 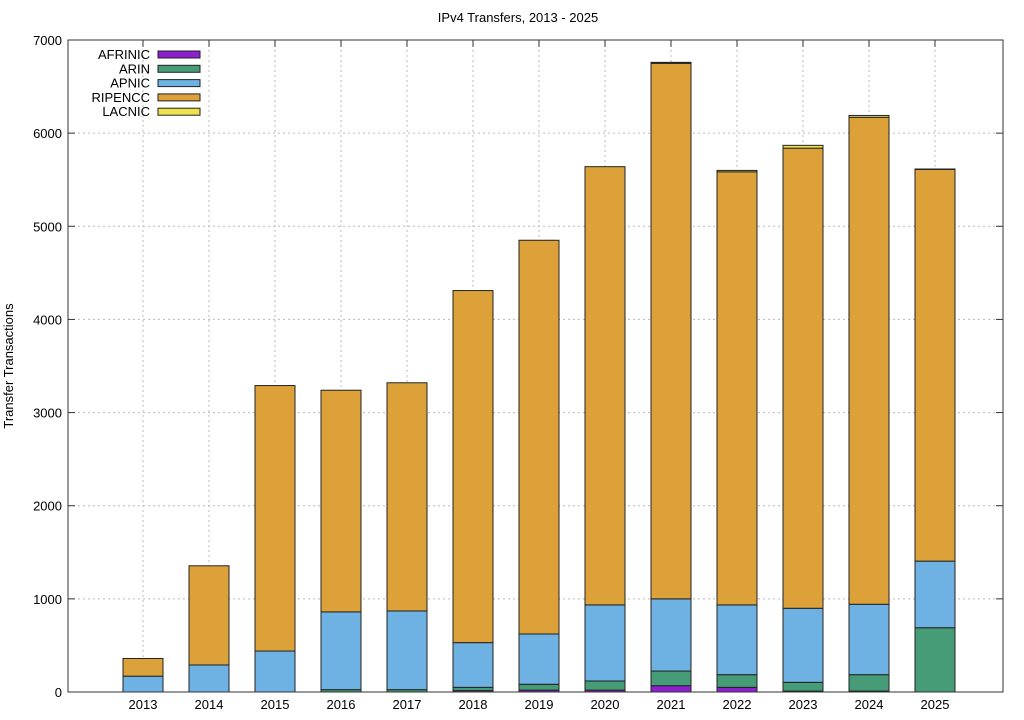 What do you see at coordinates (671, 62) in the screenshot?
I see `bar-lacnic-2021` at bounding box center [671, 62].